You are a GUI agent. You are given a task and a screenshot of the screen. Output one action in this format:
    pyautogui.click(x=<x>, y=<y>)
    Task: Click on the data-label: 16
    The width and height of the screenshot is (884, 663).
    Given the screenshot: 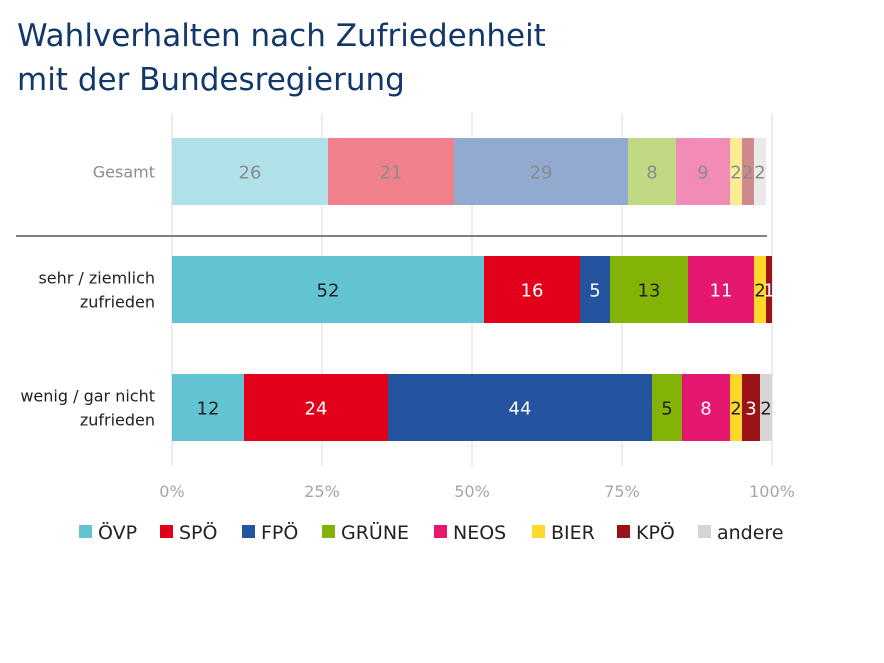 What is the action you would take?
    pyautogui.click(x=532, y=291)
    